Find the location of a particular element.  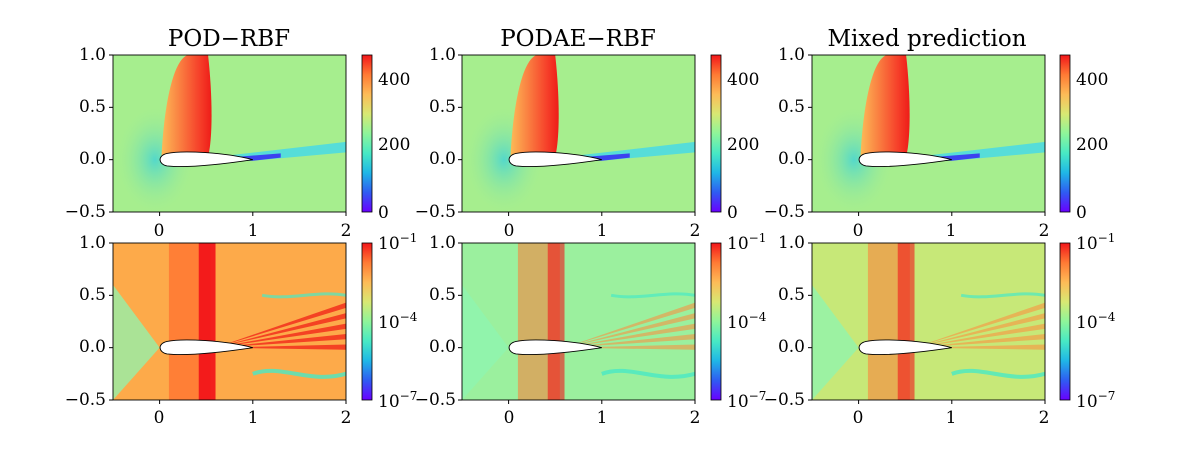

heatmap-podae-rbf-error is located at coordinates (577, 323).